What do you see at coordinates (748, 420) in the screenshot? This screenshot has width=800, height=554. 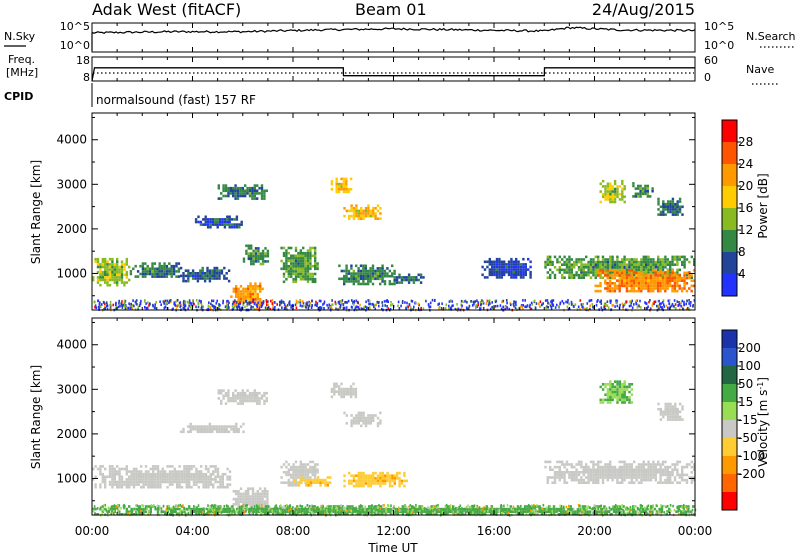 I see `velocity-colorbar-tick: -15` at bounding box center [748, 420].